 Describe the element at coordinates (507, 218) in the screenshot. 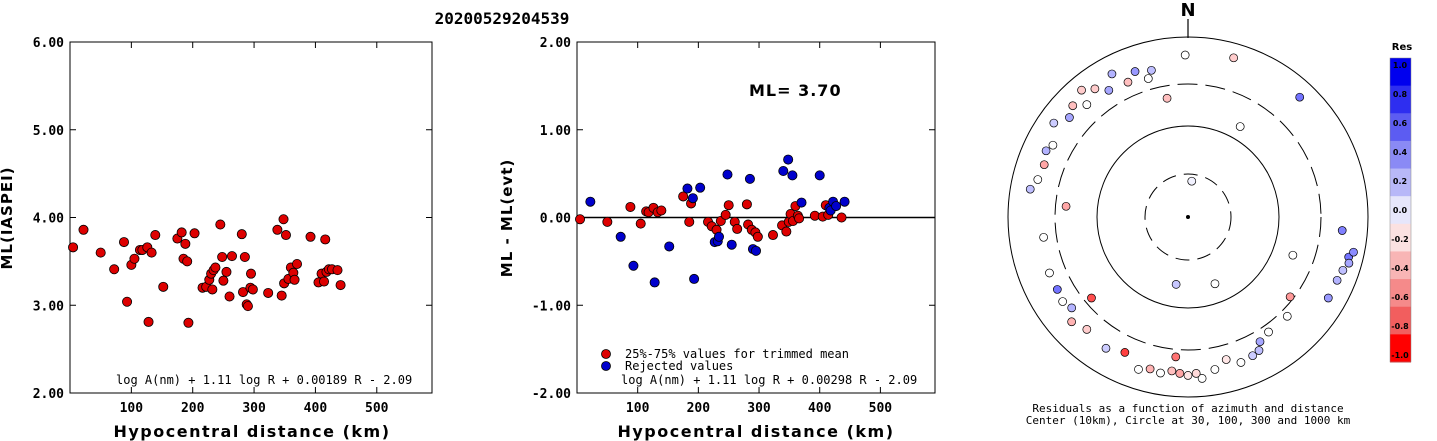

I see `y-axis-label: ML - ML(evt)` at that location.